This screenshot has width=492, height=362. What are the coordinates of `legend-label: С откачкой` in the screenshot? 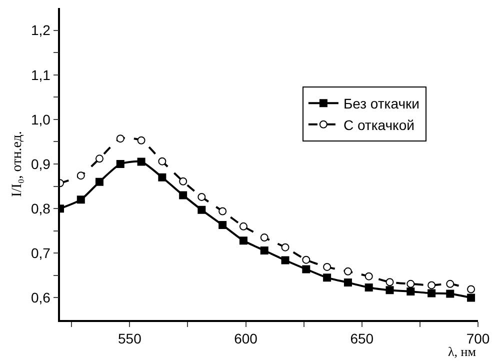 It's located at (378, 124).